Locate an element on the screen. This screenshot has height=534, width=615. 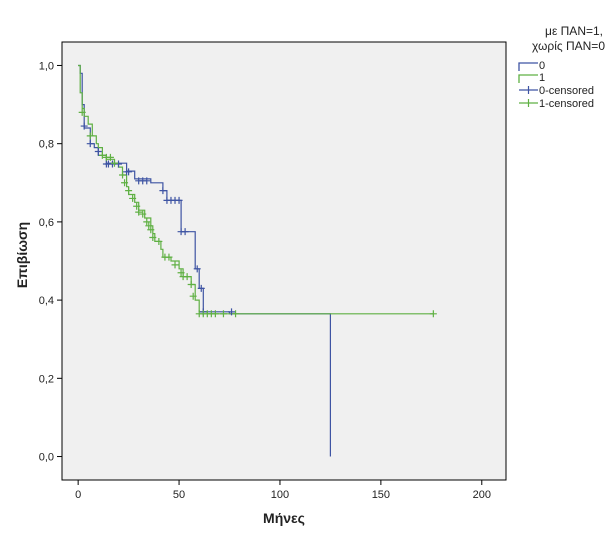
legend-label-0: 0 is located at coordinates (542, 66).